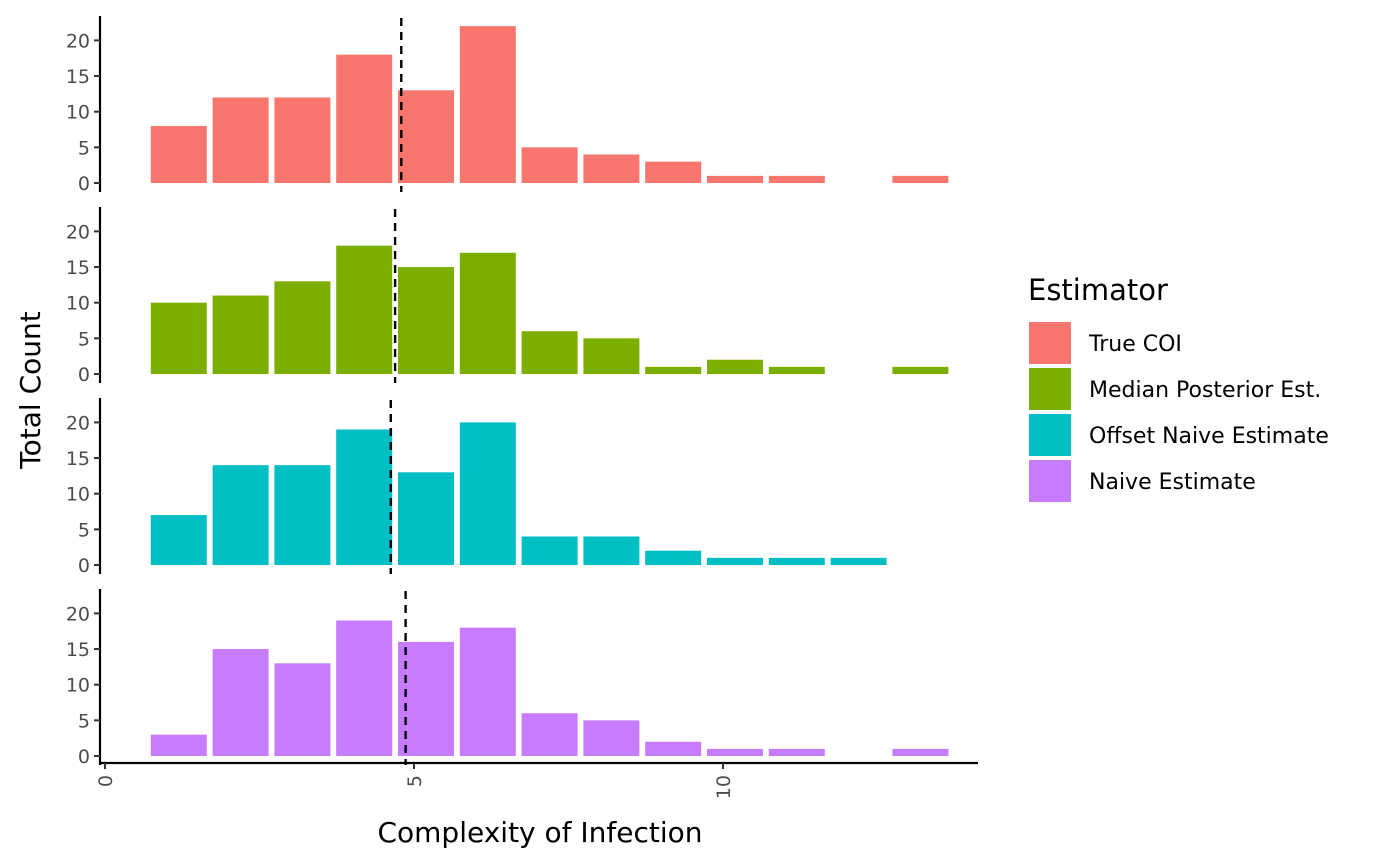 The width and height of the screenshot is (1400, 865). What do you see at coordinates (30, 390) in the screenshot?
I see `y-axis-title: Total Count` at bounding box center [30, 390].